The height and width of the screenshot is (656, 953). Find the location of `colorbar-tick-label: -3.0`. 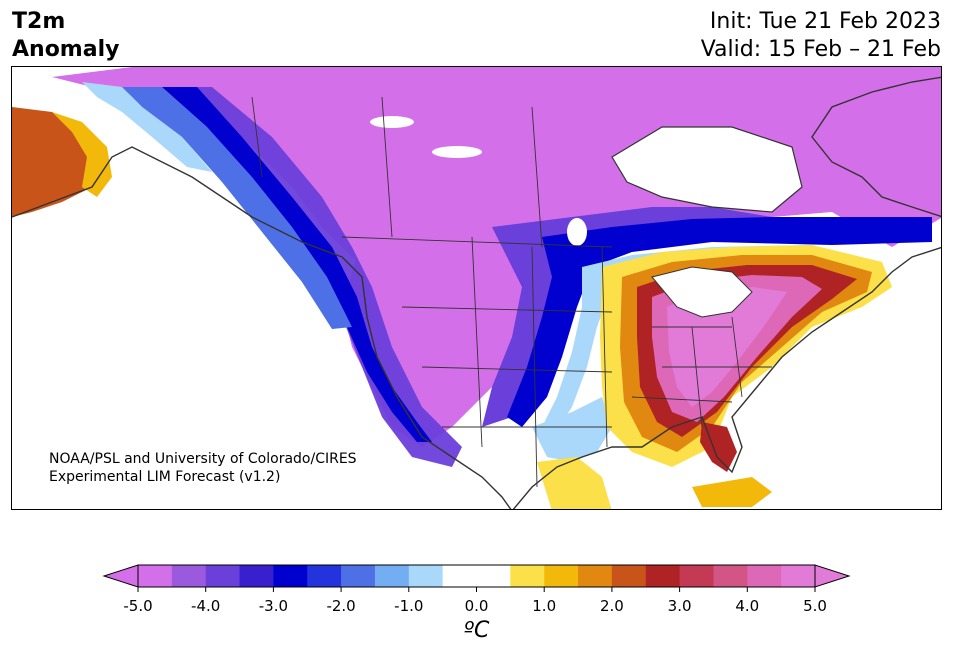

colorbar-tick-label: -3.0 is located at coordinates (273, 606).